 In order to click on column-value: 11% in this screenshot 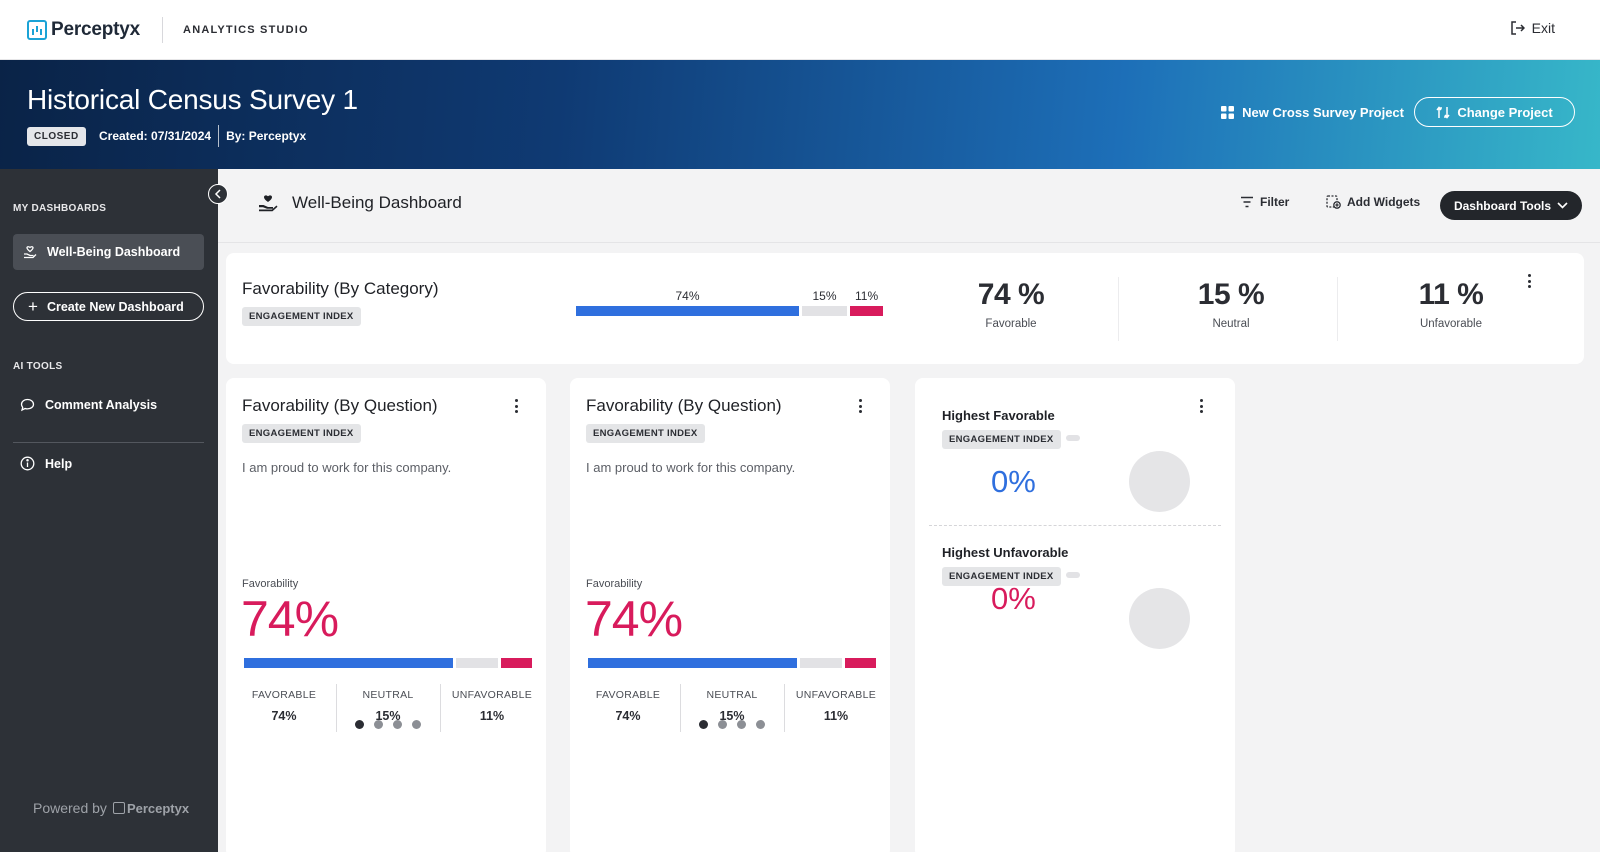, I will do `click(836, 716)`.